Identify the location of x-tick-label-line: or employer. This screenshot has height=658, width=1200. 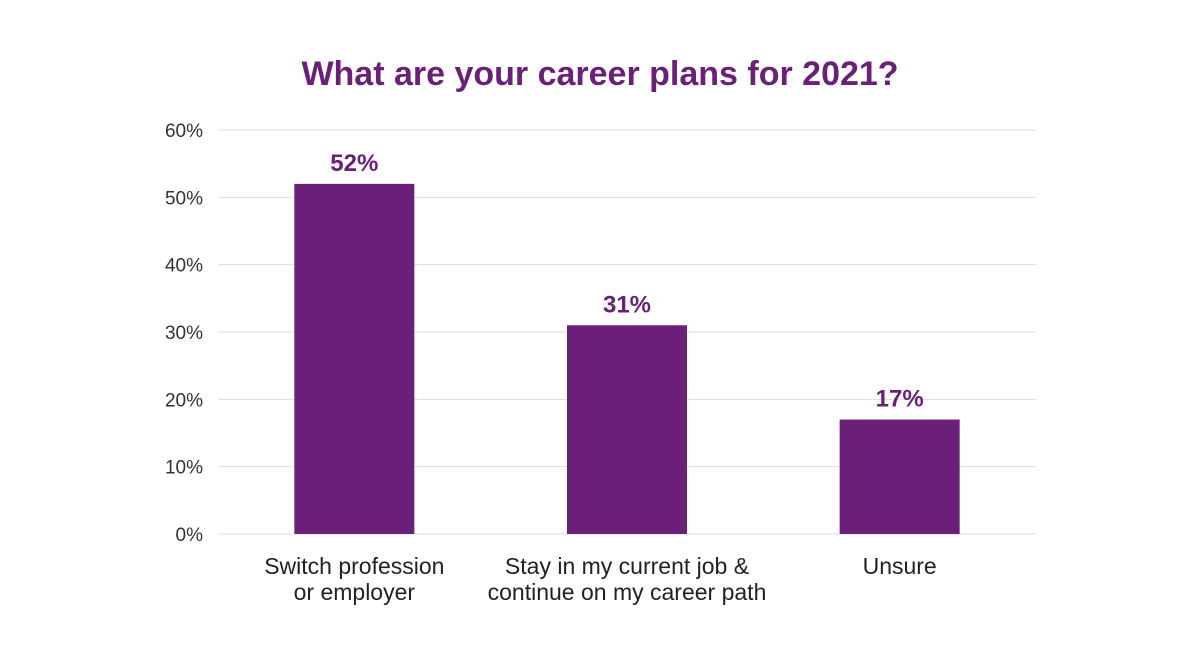
(355, 592).